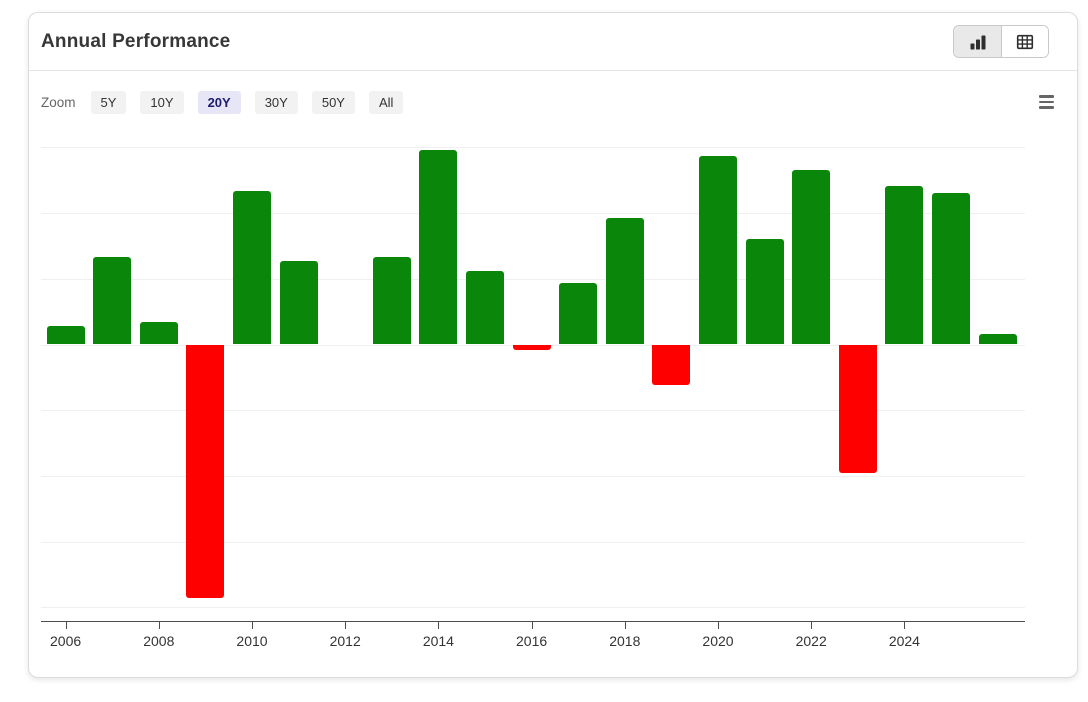 The height and width of the screenshot is (702, 1088). What do you see at coordinates (438, 247) in the screenshot?
I see `column-2014` at bounding box center [438, 247].